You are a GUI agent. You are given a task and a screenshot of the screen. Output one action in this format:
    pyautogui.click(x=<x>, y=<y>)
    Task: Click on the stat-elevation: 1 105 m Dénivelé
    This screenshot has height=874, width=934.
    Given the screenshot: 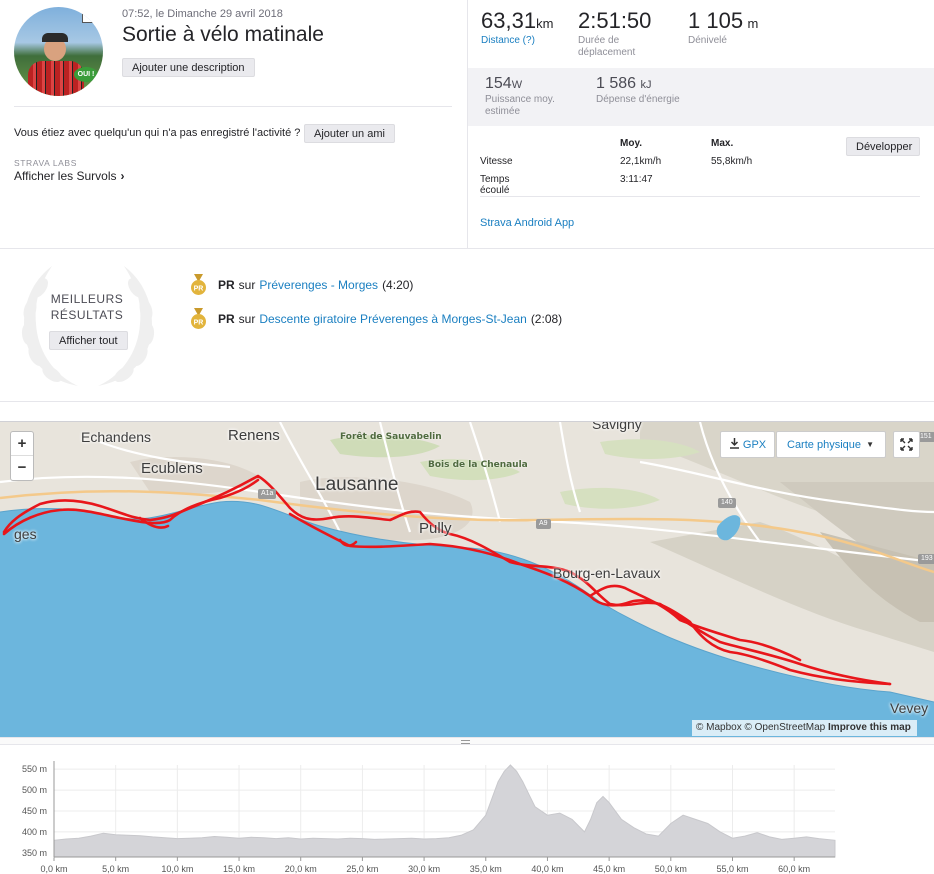 What is the action you would take?
    pyautogui.click(x=723, y=27)
    